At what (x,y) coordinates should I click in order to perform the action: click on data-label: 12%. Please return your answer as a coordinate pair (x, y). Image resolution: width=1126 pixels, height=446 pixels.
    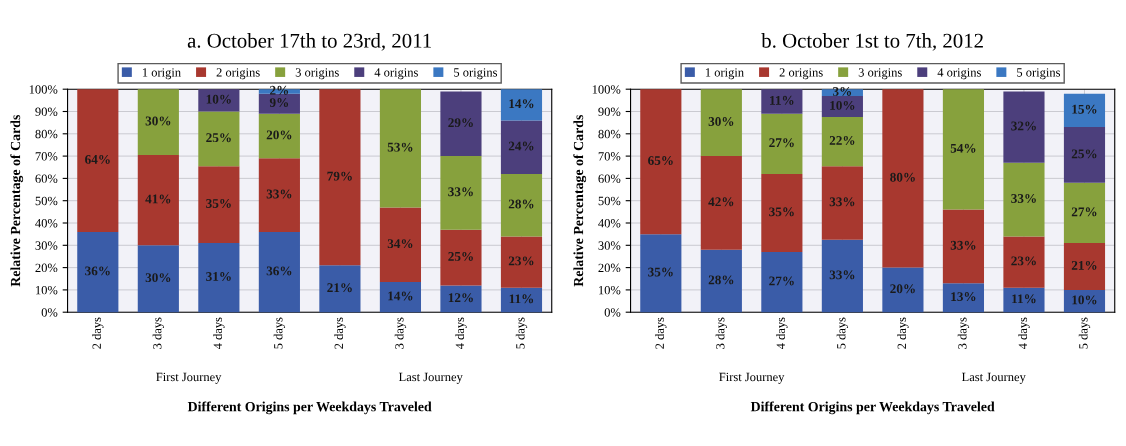
    Looking at the image, I should click on (460, 298).